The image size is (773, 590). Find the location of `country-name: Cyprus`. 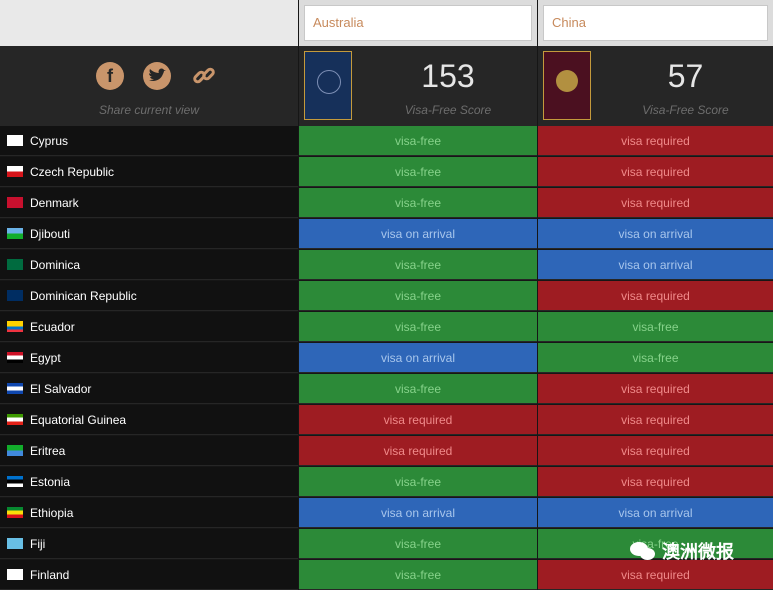

country-name: Cyprus is located at coordinates (49, 141).